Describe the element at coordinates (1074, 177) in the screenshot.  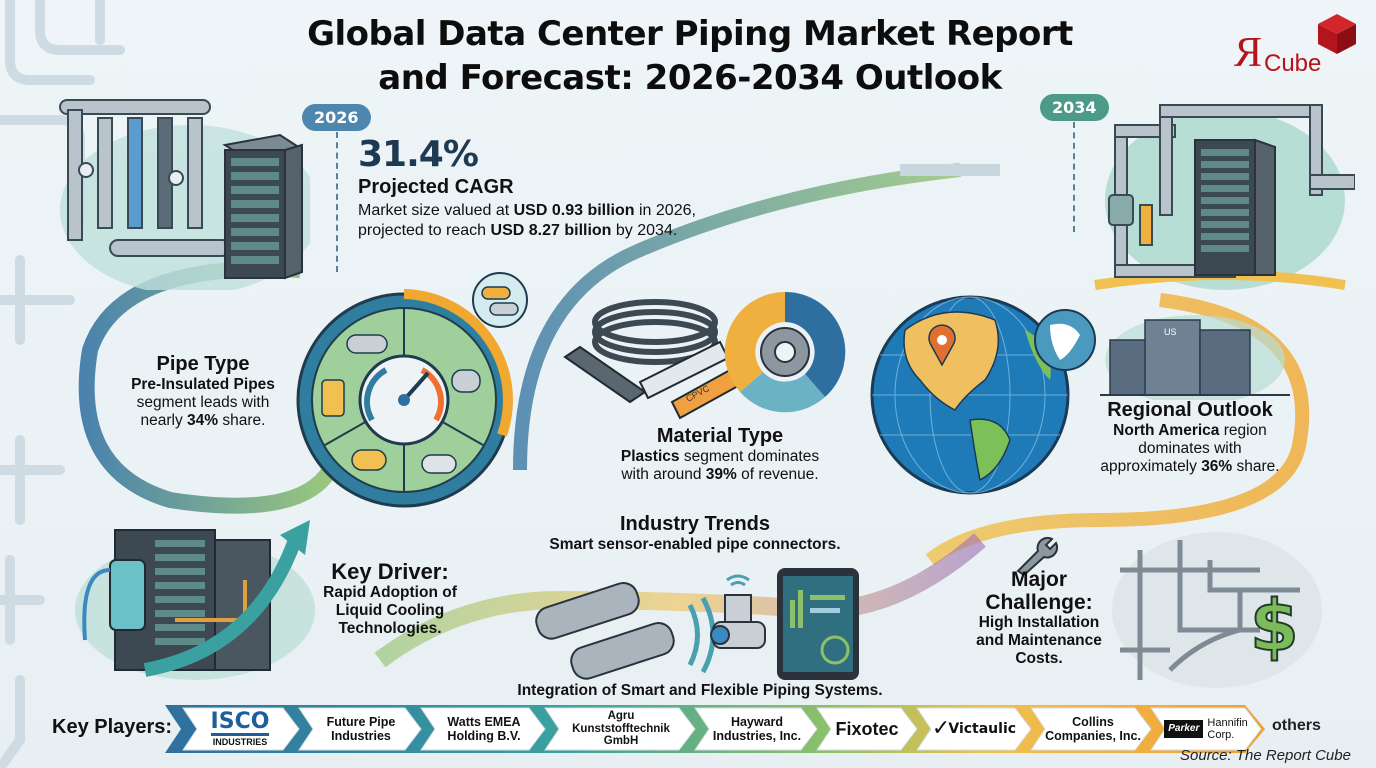
I see `timeline-dashed-line` at that location.